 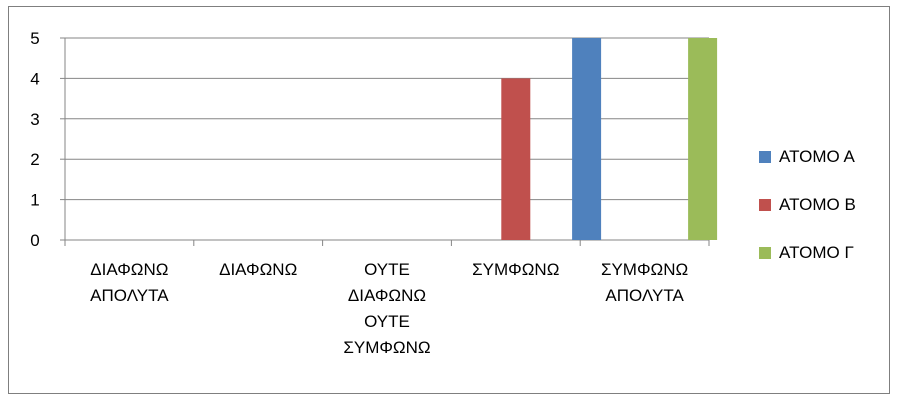 What do you see at coordinates (644, 282) in the screenshot?
I see `x-category-label: ΣΥΜΦΩΝΩ ΑΠΟΛΥΤΑ` at bounding box center [644, 282].